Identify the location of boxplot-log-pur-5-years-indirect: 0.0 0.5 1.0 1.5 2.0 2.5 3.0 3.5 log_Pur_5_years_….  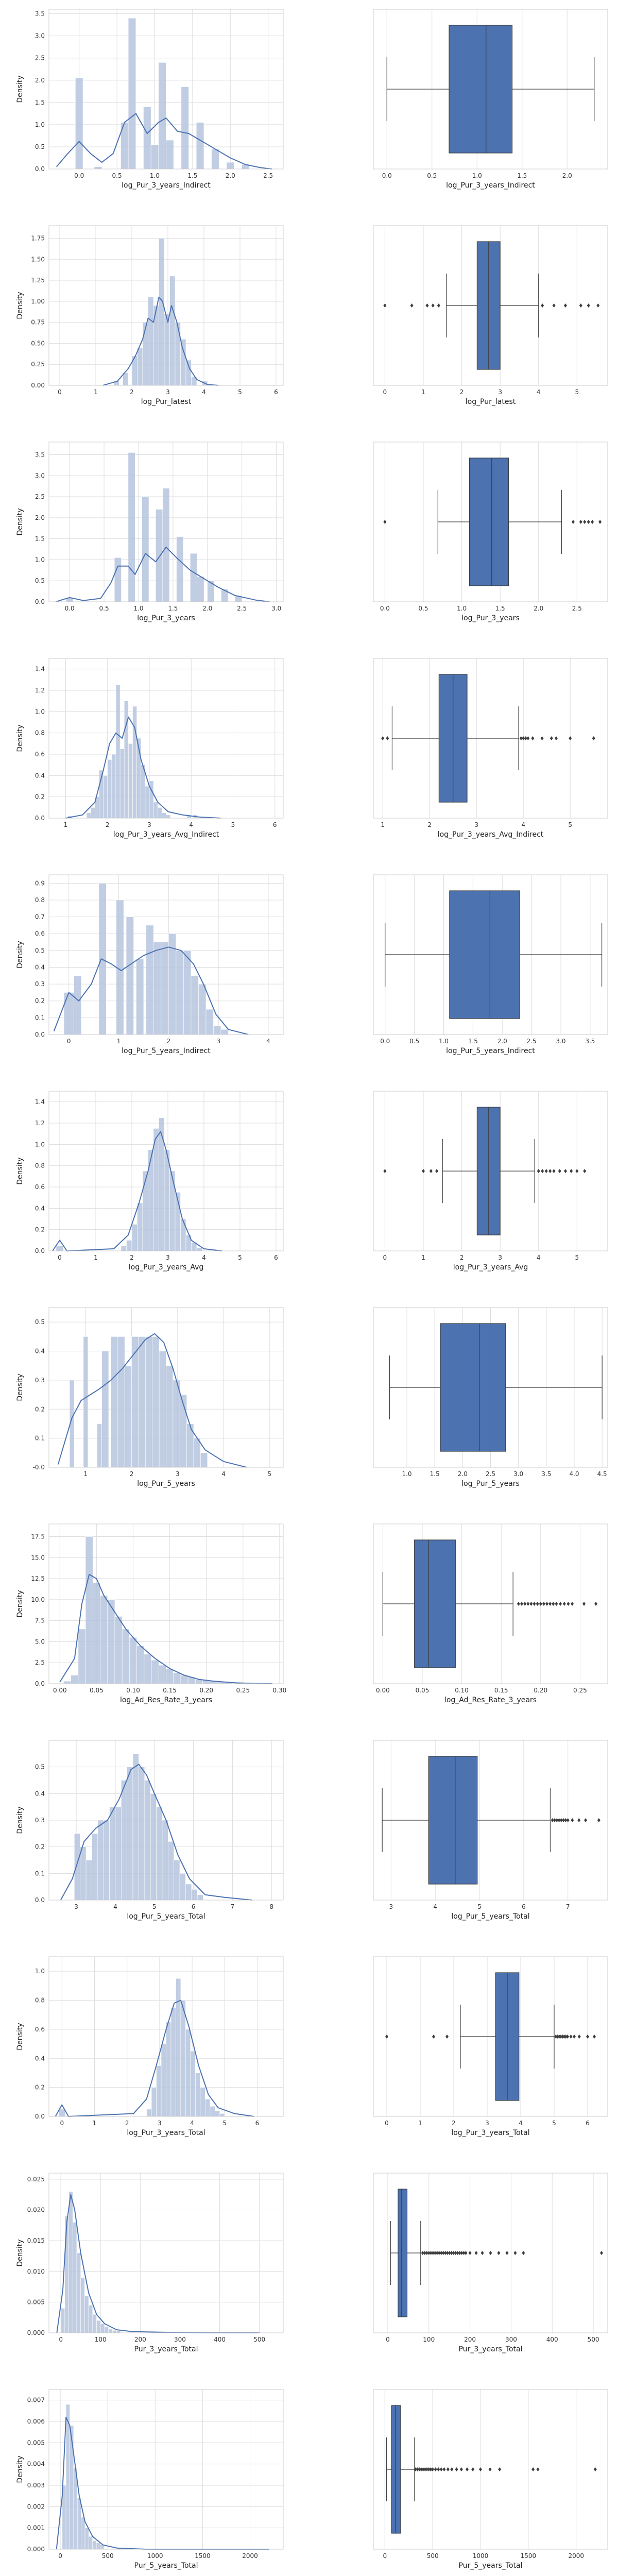
(490, 965).